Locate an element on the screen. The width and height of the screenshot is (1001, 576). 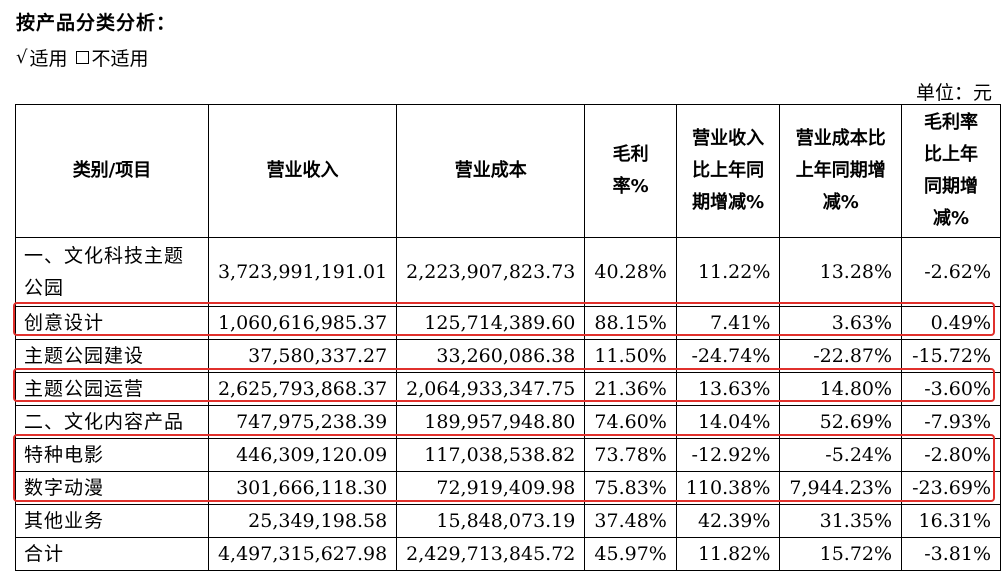
row-label: 一、文化科技主题公园 is located at coordinates (112, 272).